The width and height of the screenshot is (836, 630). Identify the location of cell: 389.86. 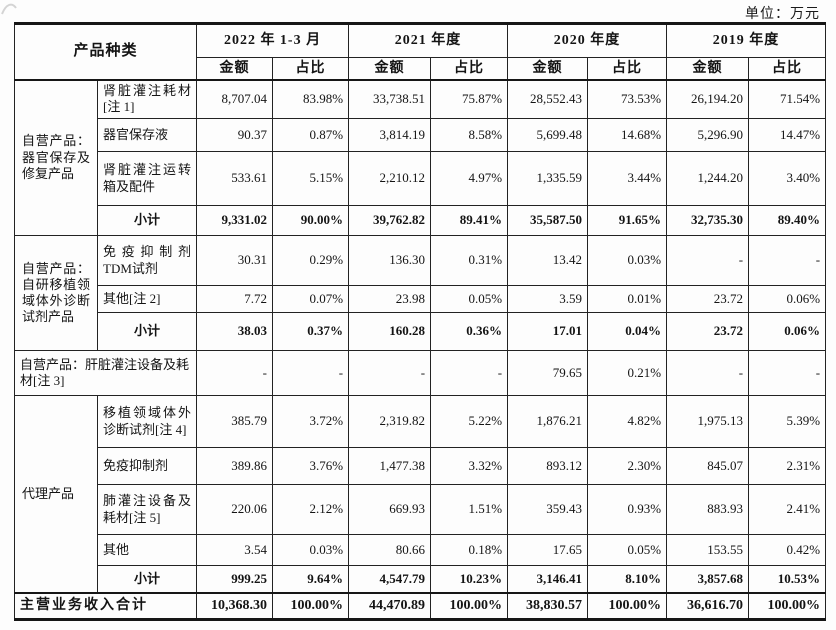
(235, 466).